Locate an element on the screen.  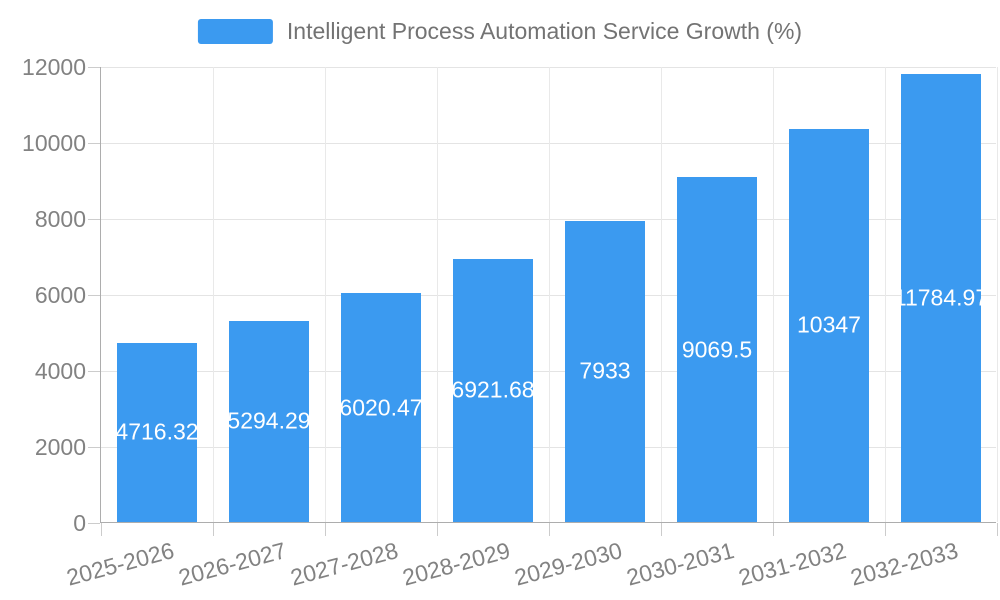
legend-swatch is located at coordinates (235, 31).